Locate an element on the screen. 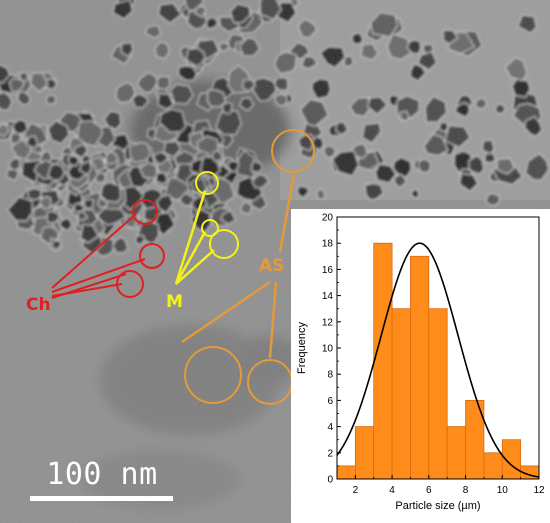  scale-bar: 100 nm is located at coordinates (102, 482).